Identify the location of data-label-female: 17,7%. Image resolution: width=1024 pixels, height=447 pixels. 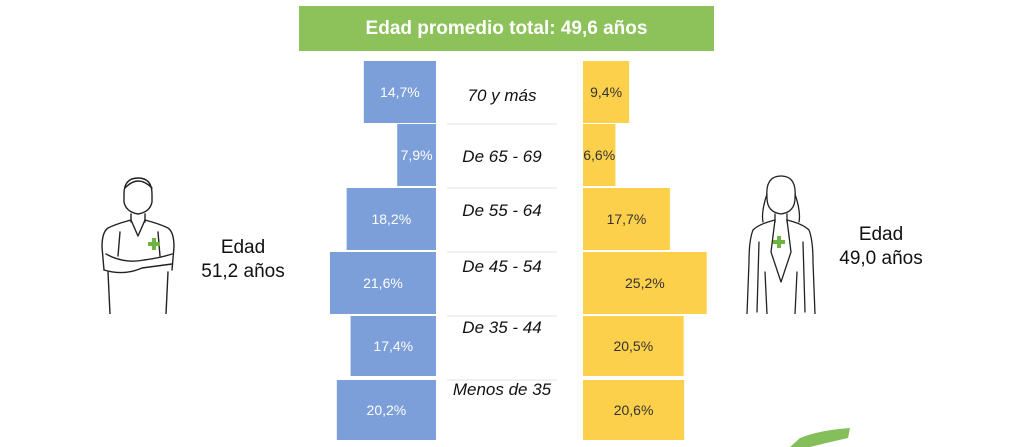
(627, 219).